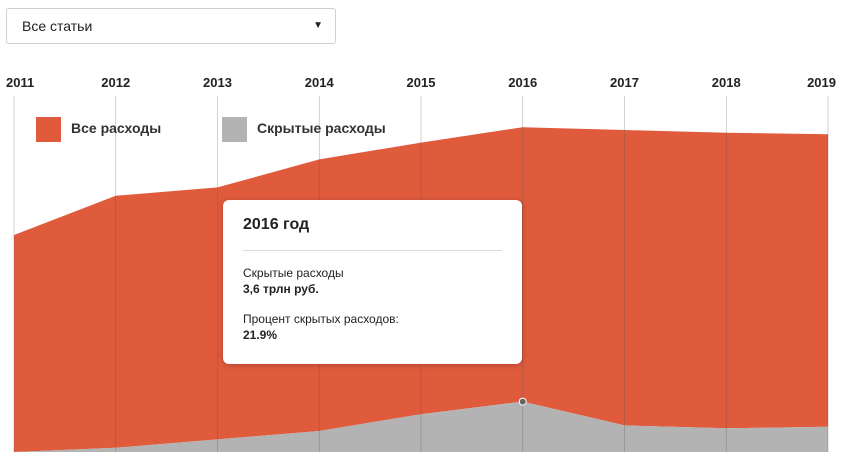 Image resolution: width=841 pixels, height=457 pixels. Describe the element at coordinates (522, 82) in the screenshot. I see `x-tick-label: 2016` at that location.